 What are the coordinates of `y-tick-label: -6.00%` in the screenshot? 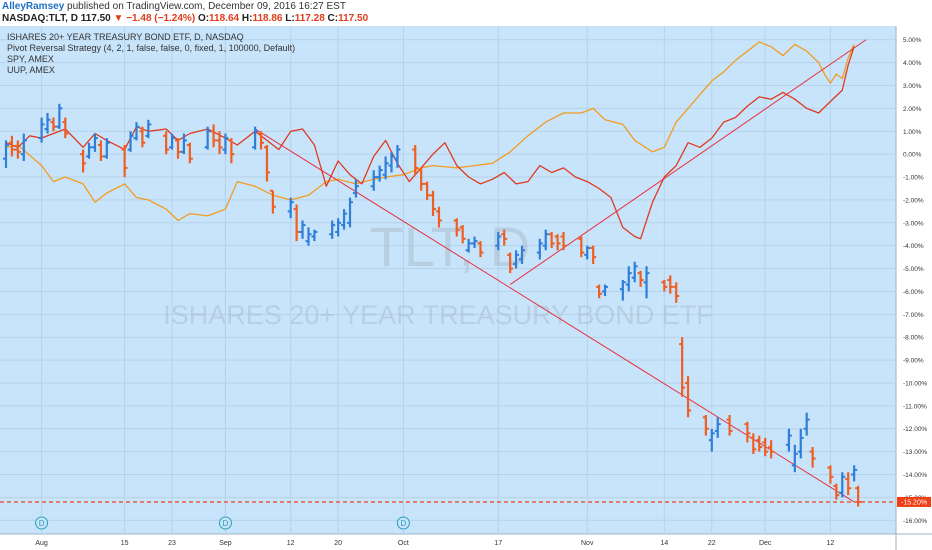 It's located at (913, 292).